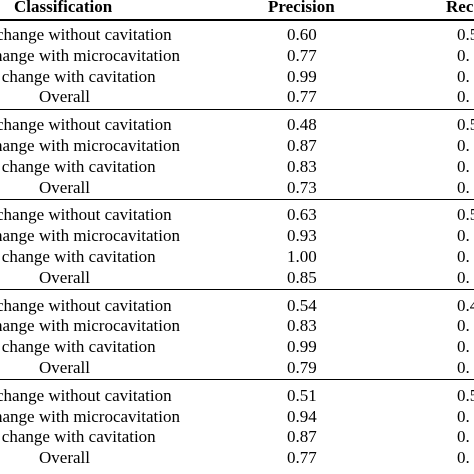  What do you see at coordinates (302, 34) in the screenshot?
I see `precision-cell: 0.60` at bounding box center [302, 34].